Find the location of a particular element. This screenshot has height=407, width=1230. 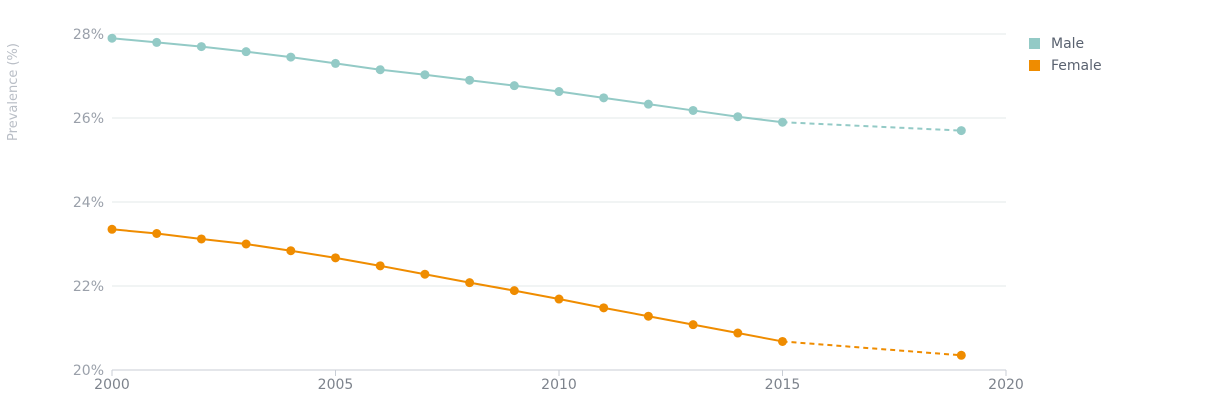

x-tick-label: 2020 is located at coordinates (1006, 385).